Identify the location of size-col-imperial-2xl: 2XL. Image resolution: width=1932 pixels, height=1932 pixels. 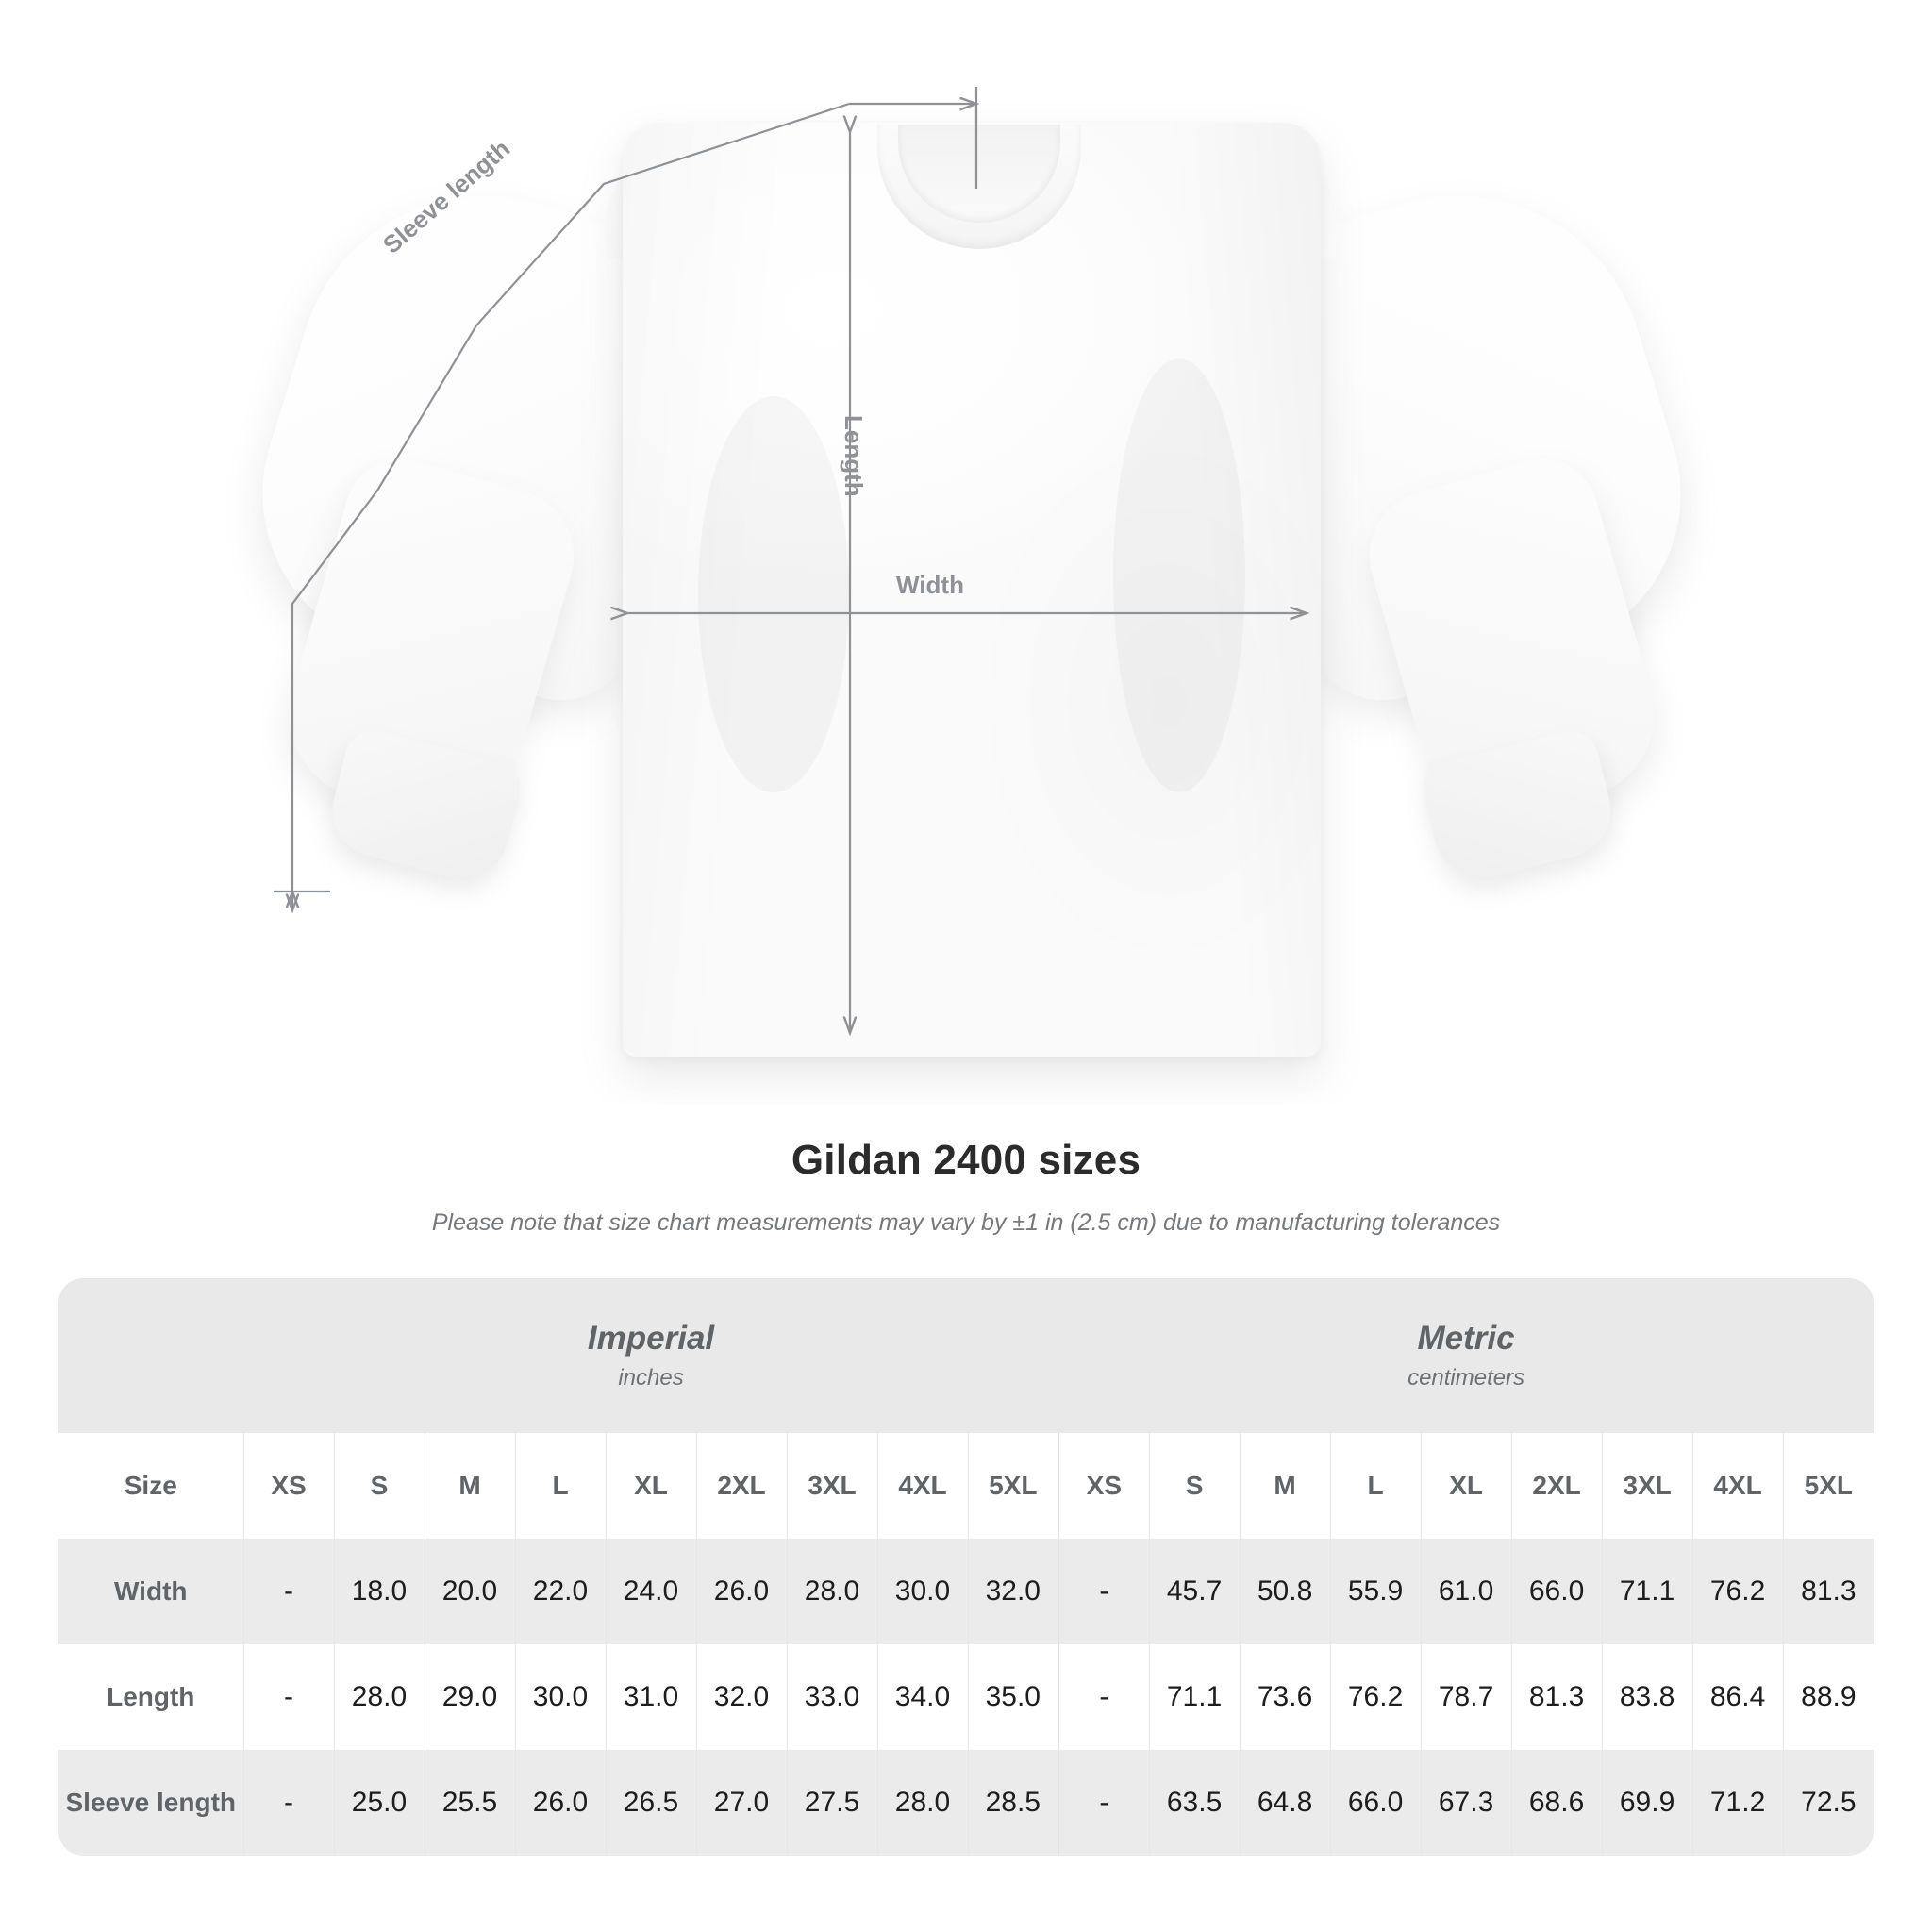
(741, 1486).